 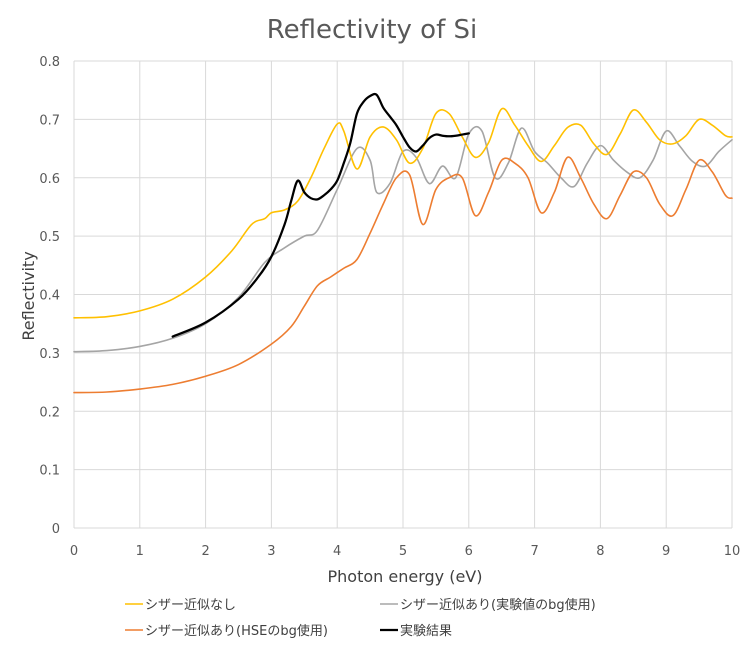 I want to click on x-tick-label: 1, so click(x=140, y=551).